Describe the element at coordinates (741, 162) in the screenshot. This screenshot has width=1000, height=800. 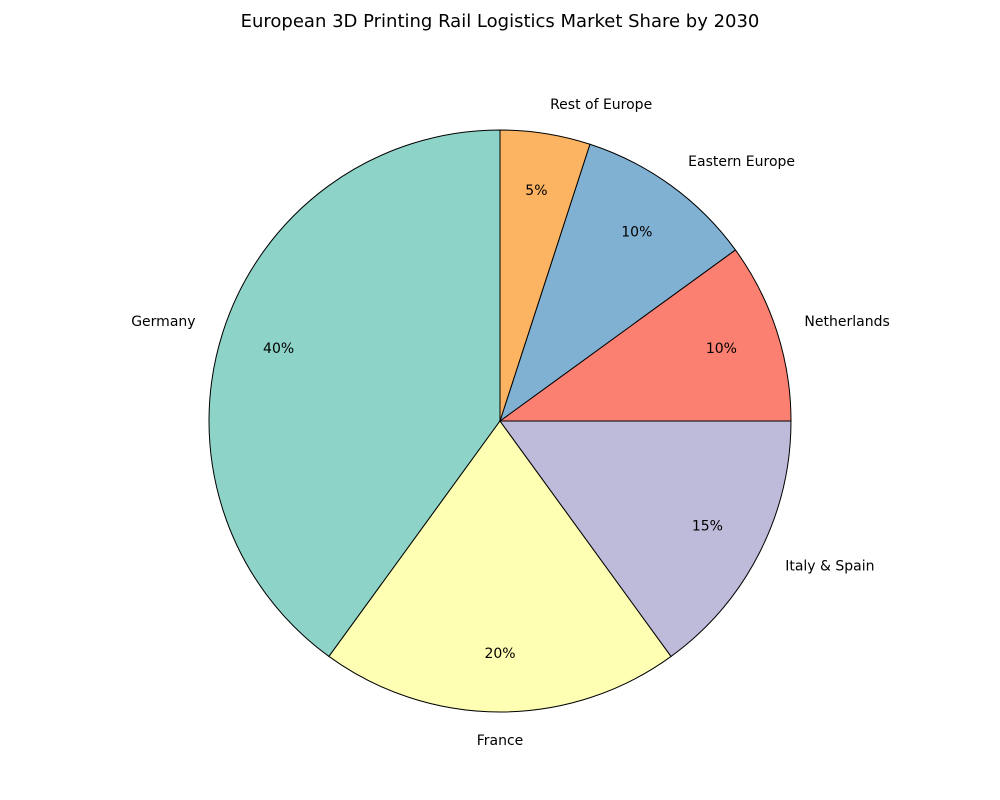
I see `category-label: Eastern Europe` at that location.